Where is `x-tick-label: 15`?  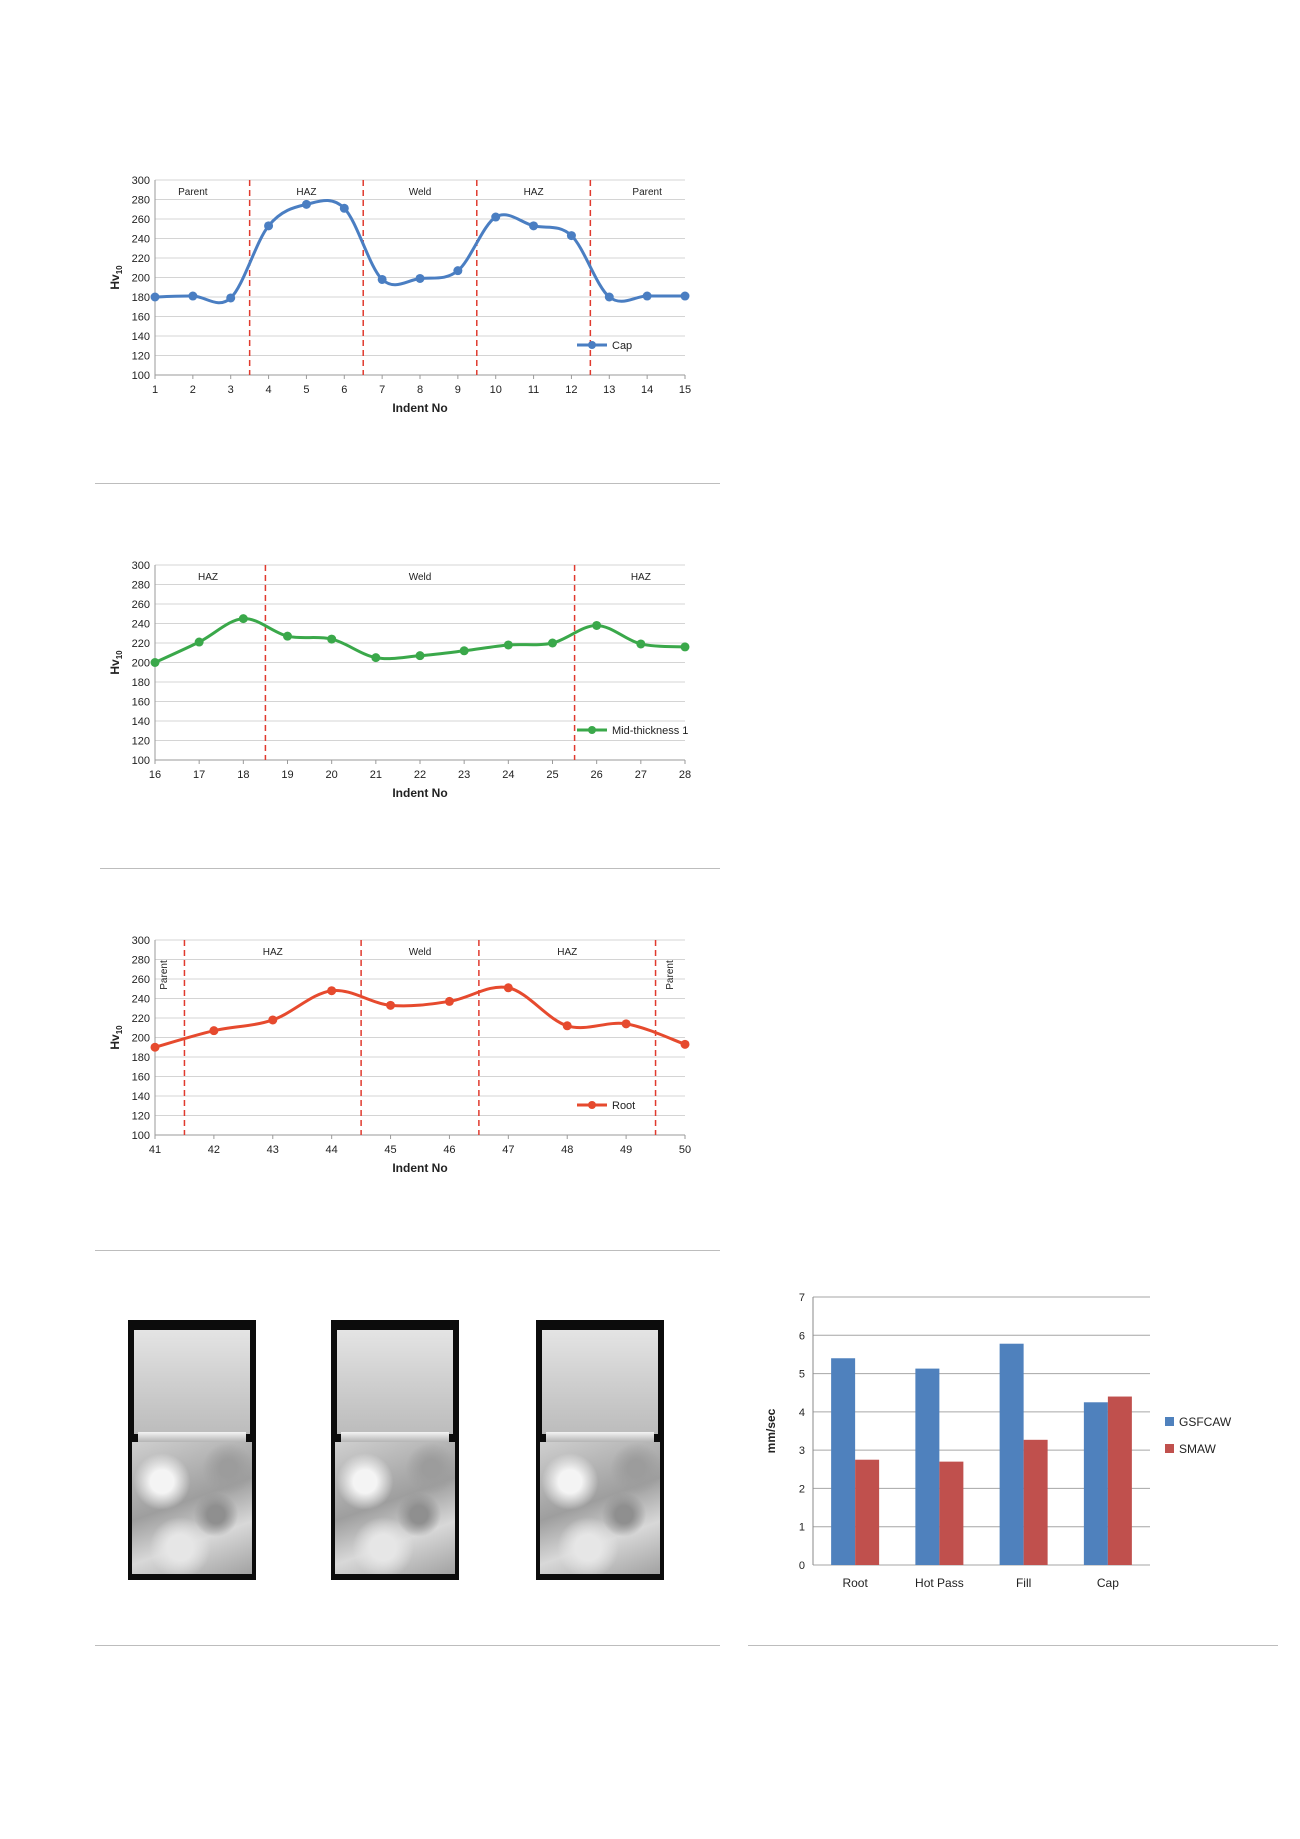 x-tick-label: 15 is located at coordinates (685, 390).